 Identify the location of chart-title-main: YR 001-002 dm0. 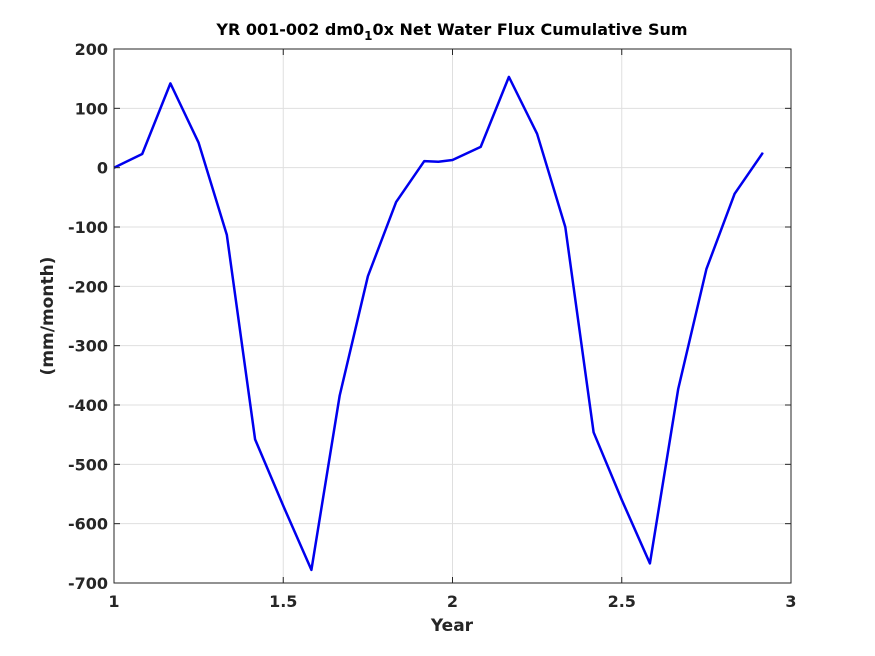
(289, 29).